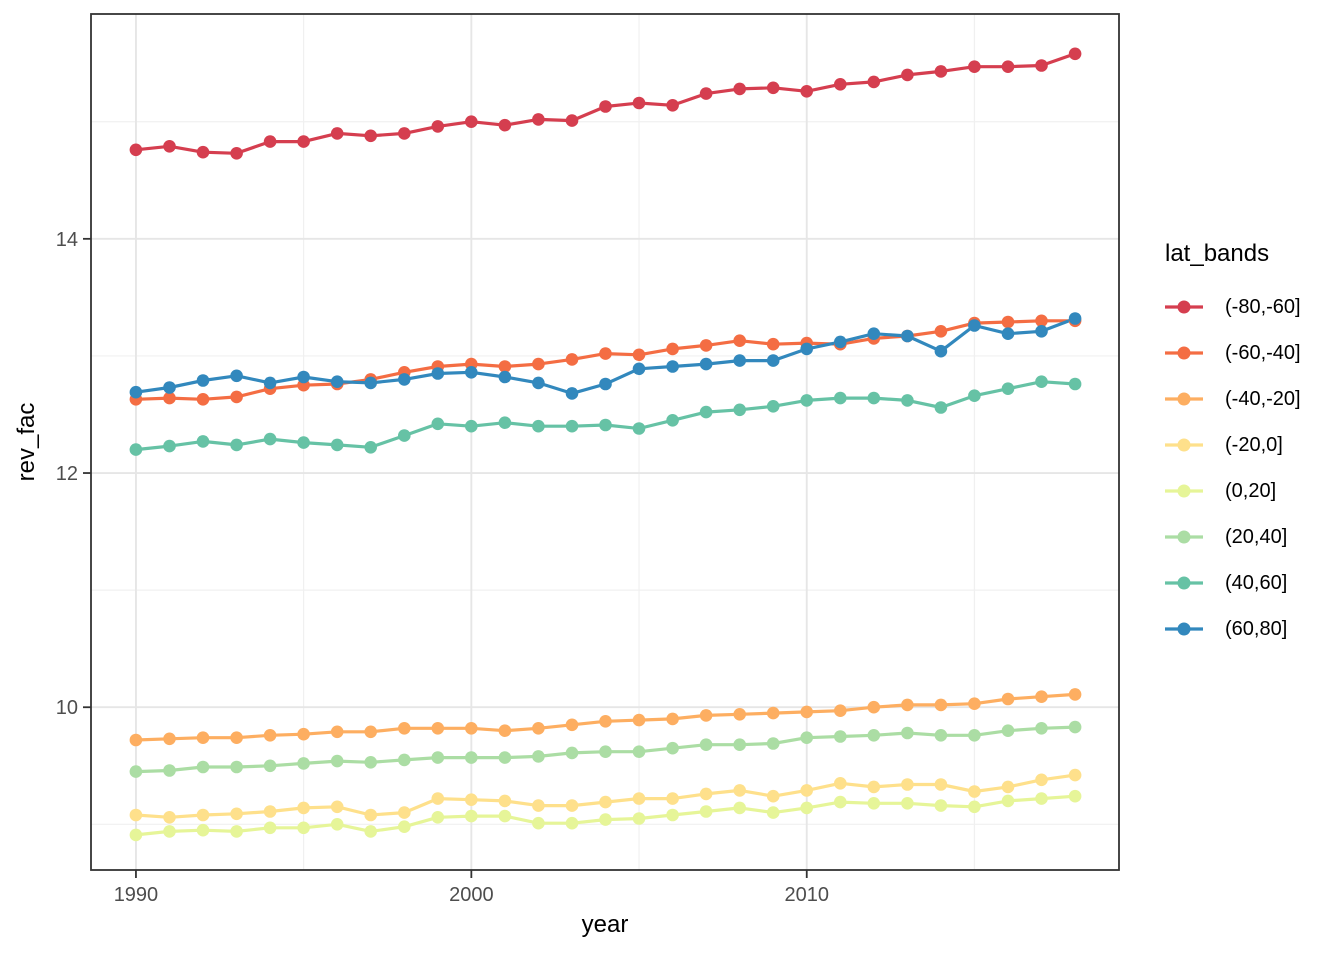 The width and height of the screenshot is (1344, 960). What do you see at coordinates (136, 895) in the screenshot?
I see `x-tick-label: 1990` at bounding box center [136, 895].